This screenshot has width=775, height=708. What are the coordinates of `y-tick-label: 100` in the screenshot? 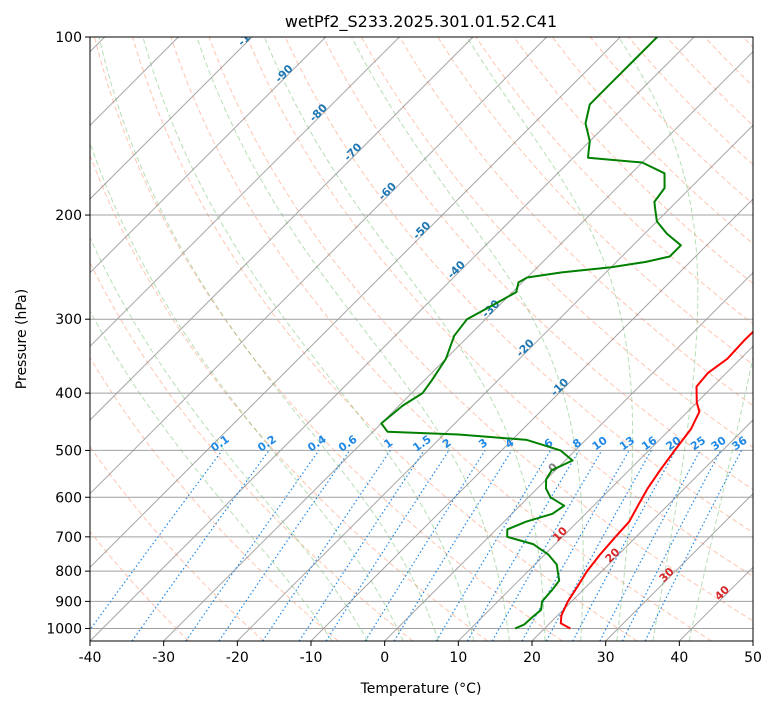 It's located at (68, 38).